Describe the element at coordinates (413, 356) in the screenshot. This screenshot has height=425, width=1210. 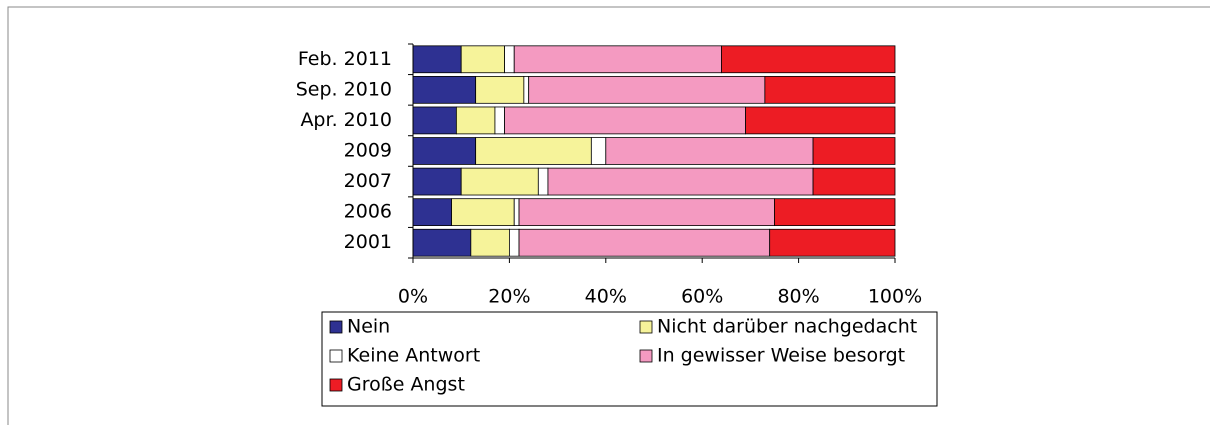
I see `legend-label: Keine Antwort` at that location.